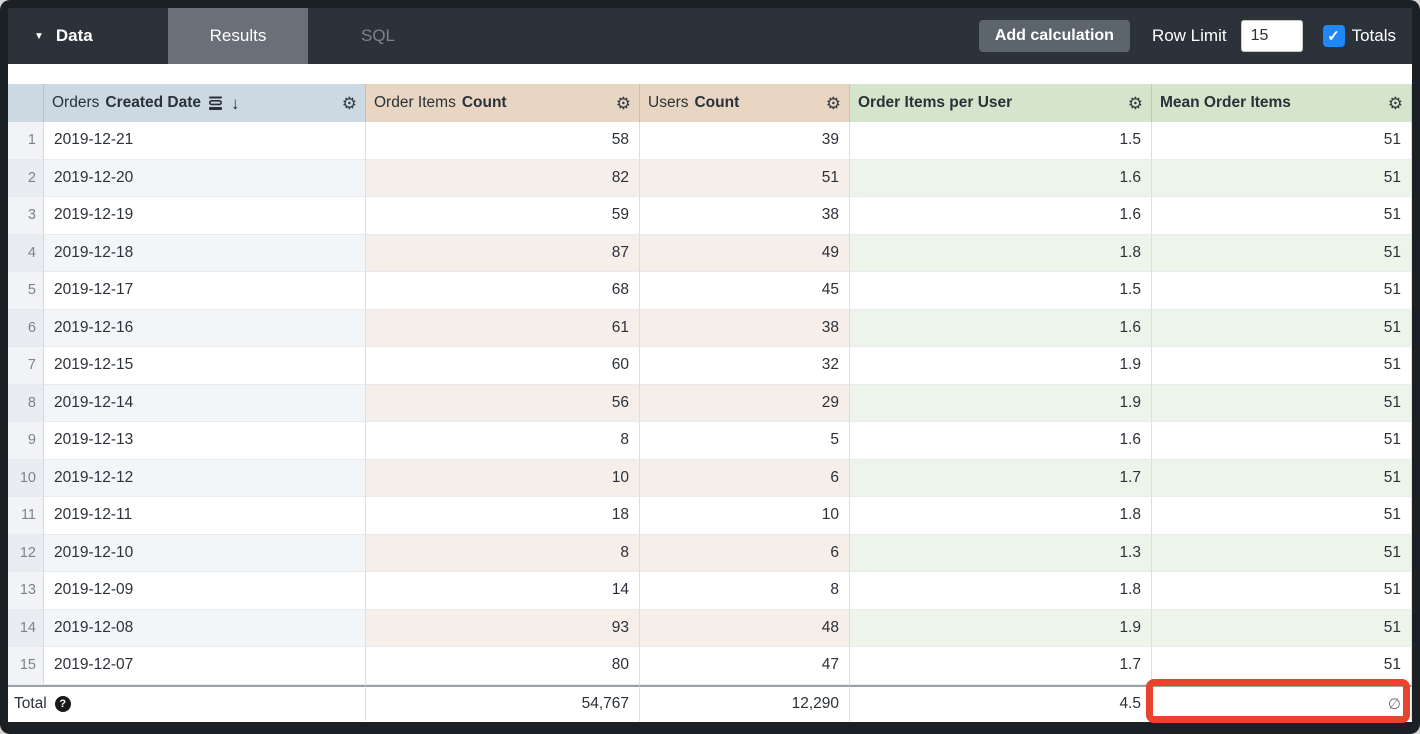 This screenshot has height=734, width=1420. What do you see at coordinates (745, 403) in the screenshot?
I see `users-count-cell: 29` at bounding box center [745, 403].